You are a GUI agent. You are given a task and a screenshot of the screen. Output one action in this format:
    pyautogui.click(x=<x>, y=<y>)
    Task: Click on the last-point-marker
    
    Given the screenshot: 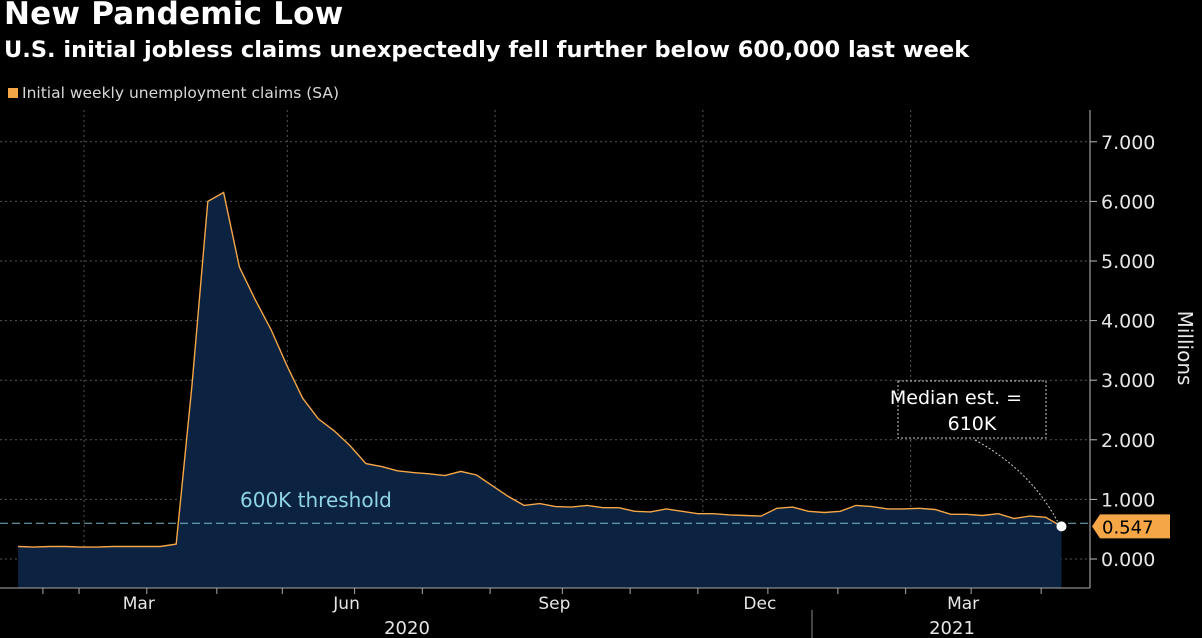 What is the action you would take?
    pyautogui.click(x=1061, y=526)
    